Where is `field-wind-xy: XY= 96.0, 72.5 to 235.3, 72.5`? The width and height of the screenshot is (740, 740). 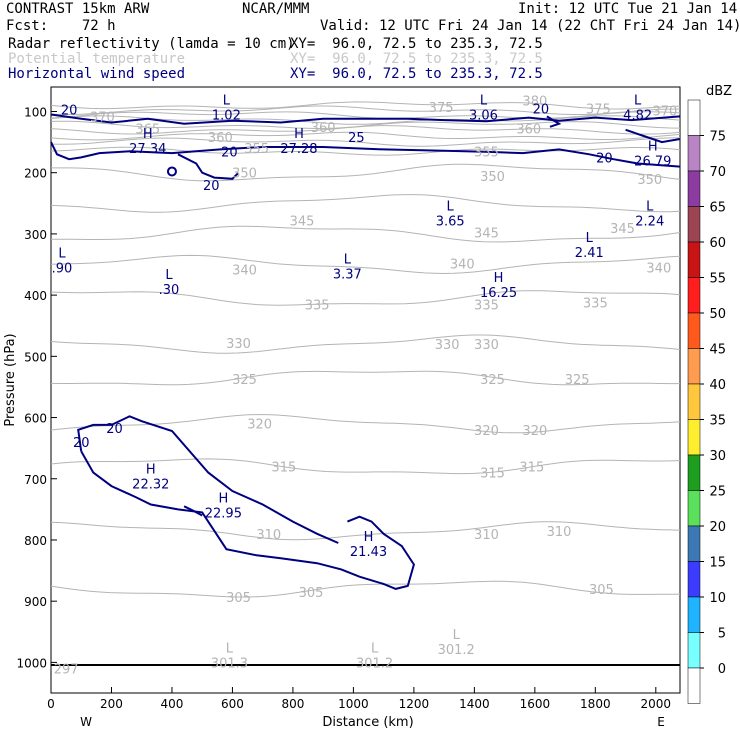
field-wind-xy: XY= 96.0, 72.5 to 235.3, 72.5 is located at coordinates (416, 74).